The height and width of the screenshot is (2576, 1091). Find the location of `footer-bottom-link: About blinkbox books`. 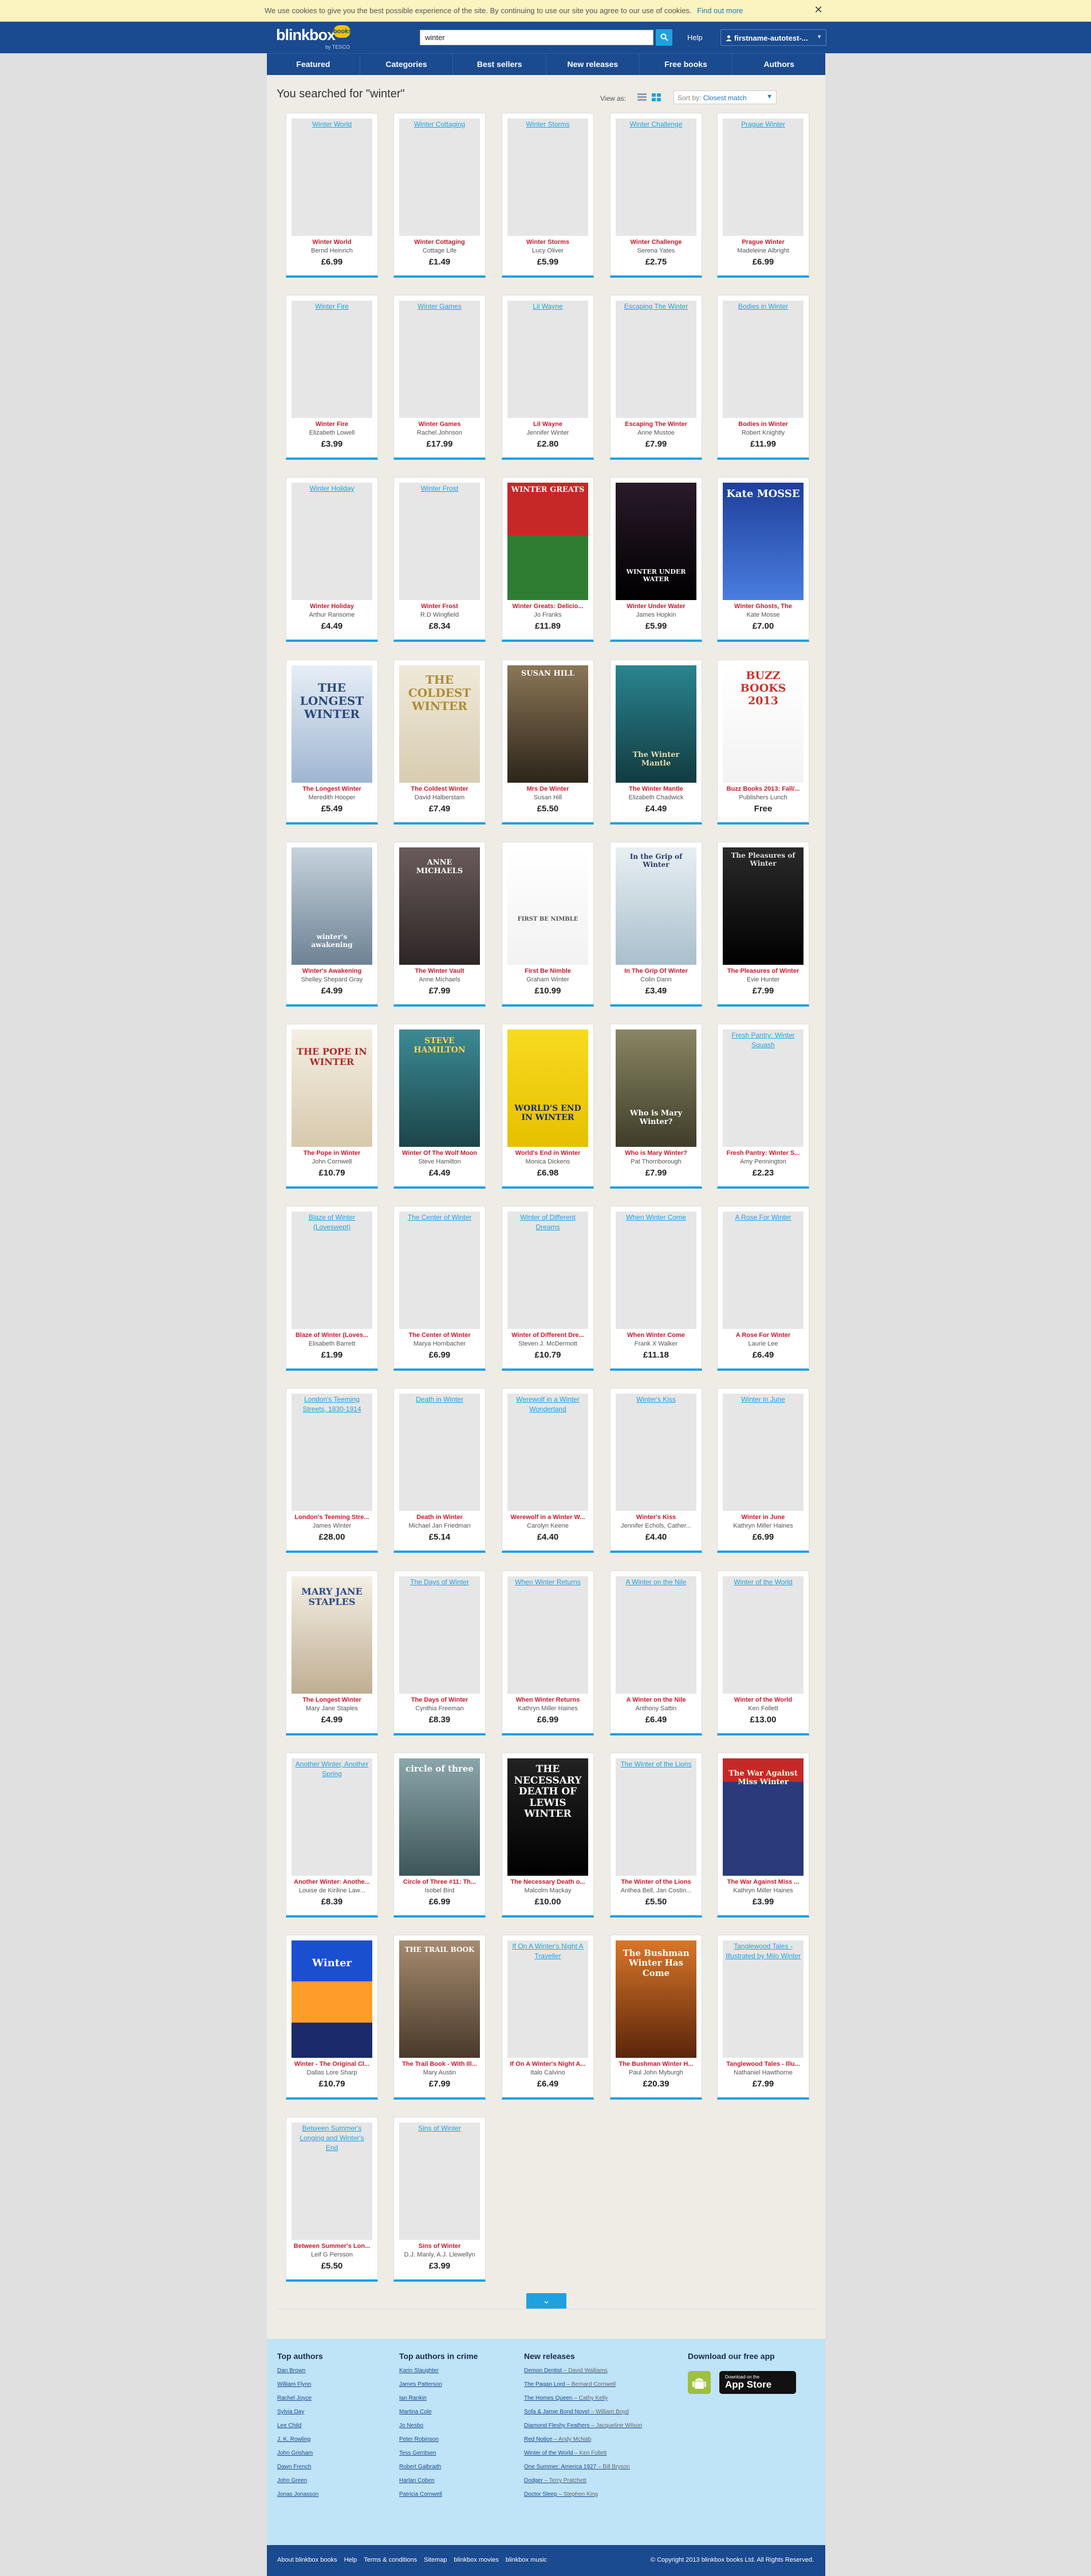

footer-bottom-link: About blinkbox books is located at coordinates (307, 2560).